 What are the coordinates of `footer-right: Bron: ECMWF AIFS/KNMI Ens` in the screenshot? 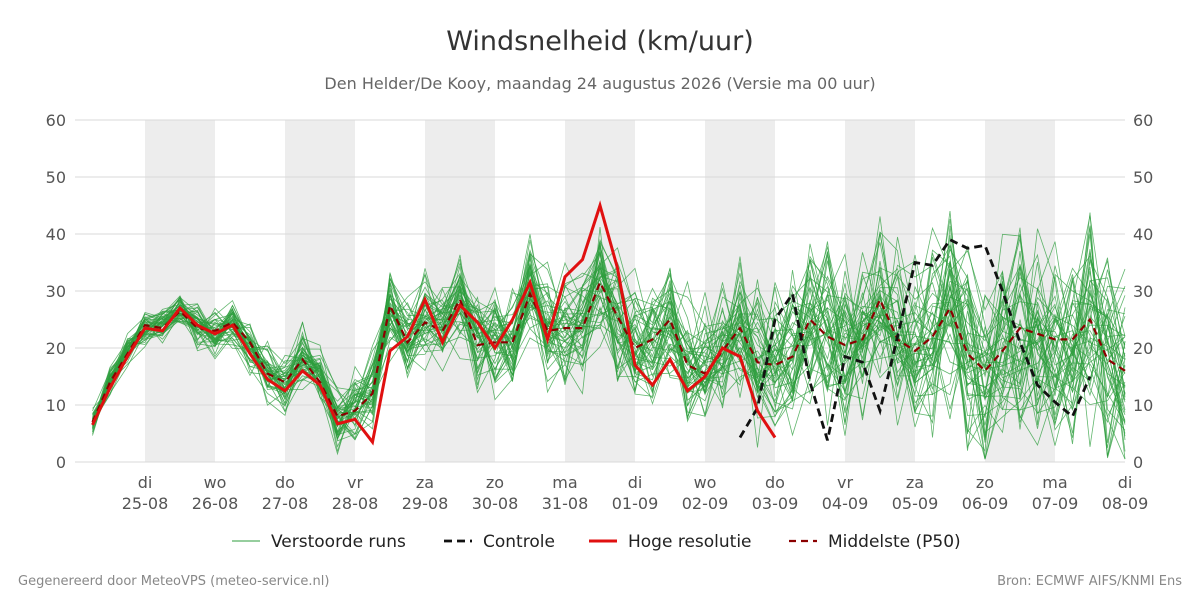 It's located at (1089, 581).